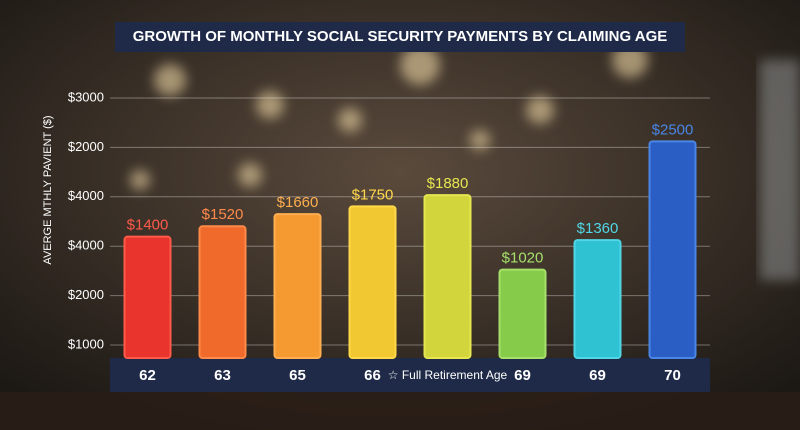 This screenshot has width=800, height=430. Describe the element at coordinates (448, 375) in the screenshot. I see `x-tick-label: ☆ Full Retirement Age` at that location.